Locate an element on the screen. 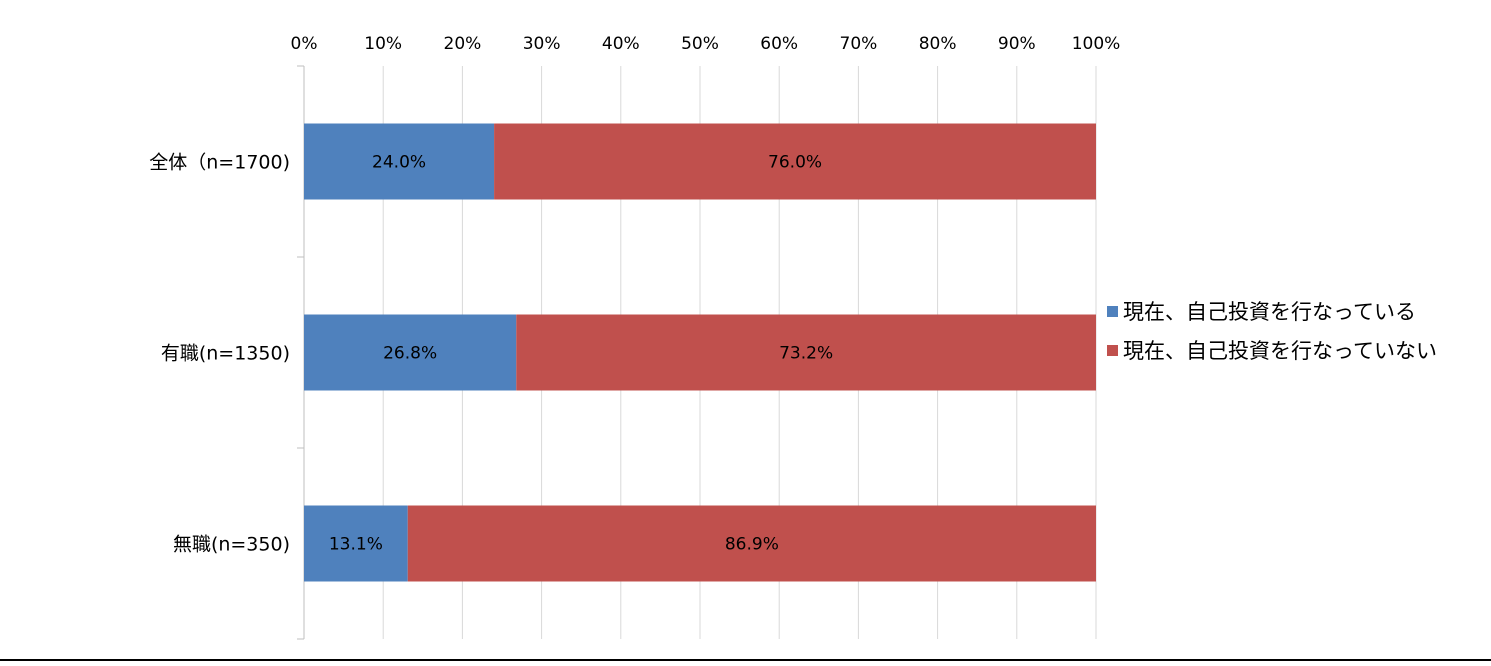 The height and width of the screenshot is (666, 1491). data-label: 24.0% is located at coordinates (399, 163).